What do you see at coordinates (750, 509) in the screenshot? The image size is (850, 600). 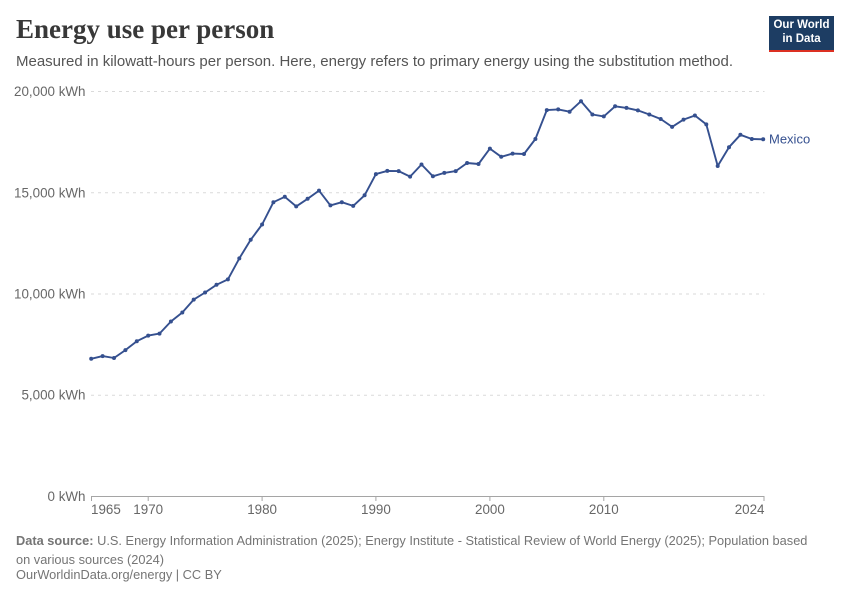 I see `svg-text: 2024` at bounding box center [750, 509].